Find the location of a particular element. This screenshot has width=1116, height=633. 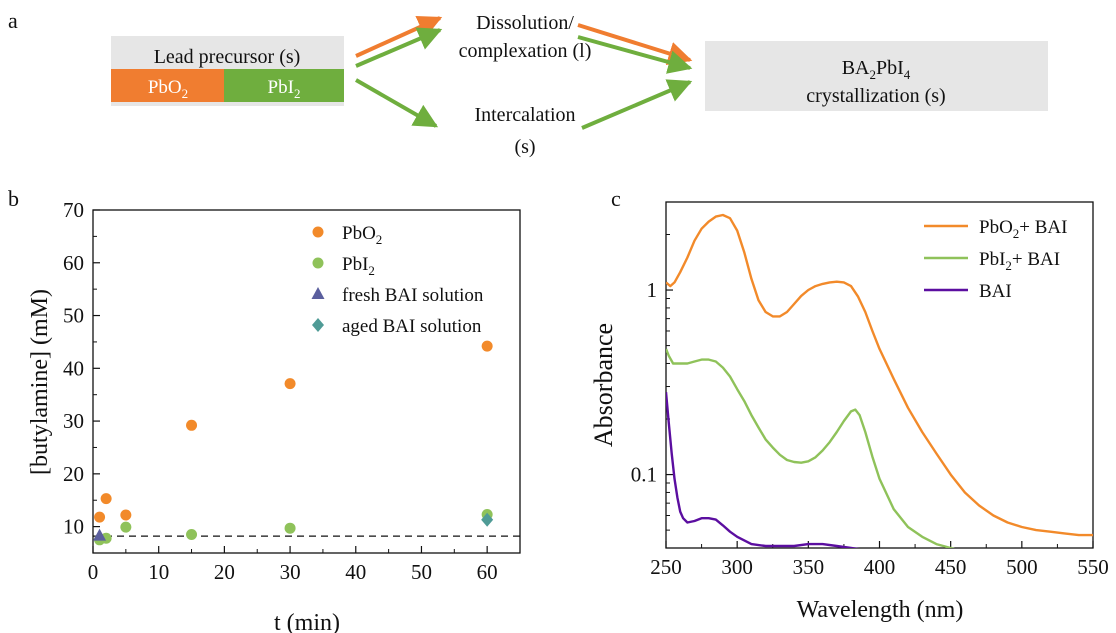

intercalation-line1: Intercalation is located at coordinates (524, 115).